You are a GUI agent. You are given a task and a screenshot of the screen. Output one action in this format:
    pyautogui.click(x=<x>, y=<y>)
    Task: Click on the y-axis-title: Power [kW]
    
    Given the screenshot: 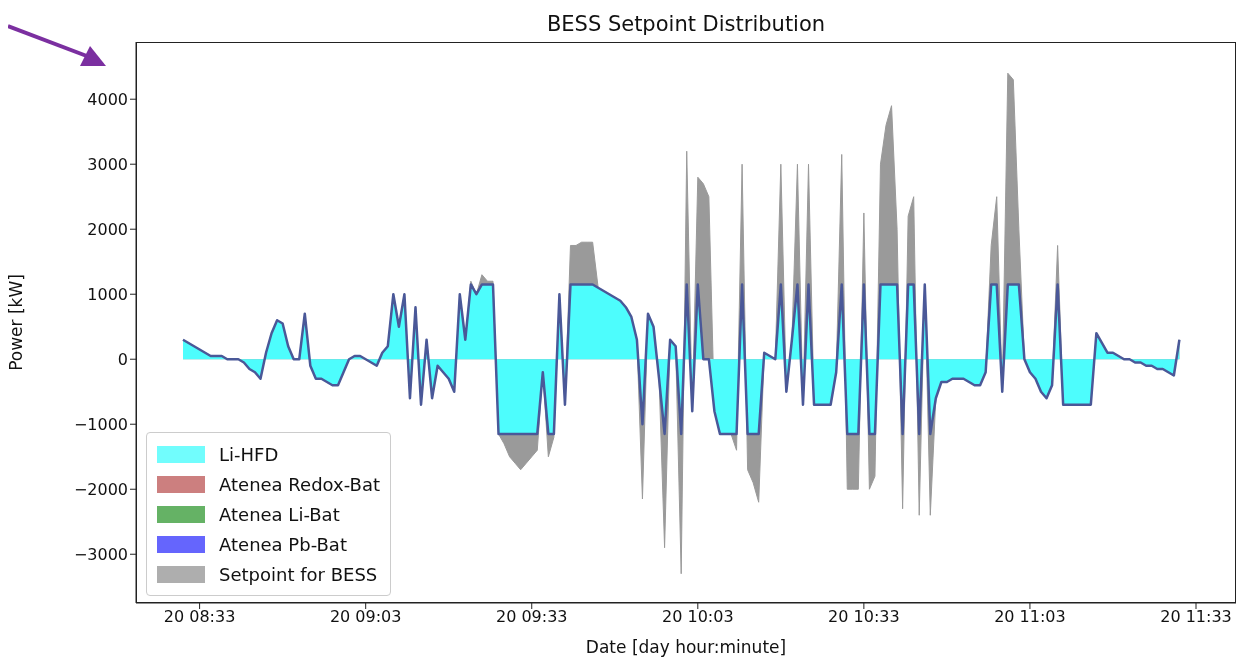 What is the action you would take?
    pyautogui.click(x=16, y=322)
    